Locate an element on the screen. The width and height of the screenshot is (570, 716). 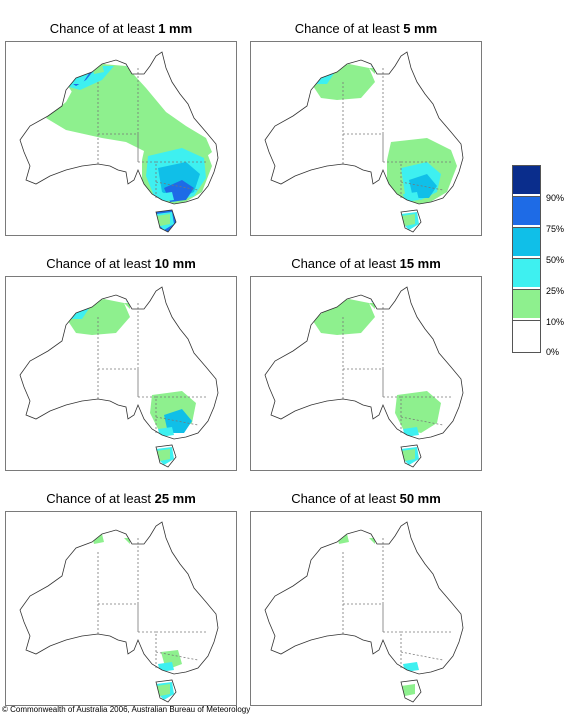
panel-title: Chance of at least 10 mm is located at coordinates (121, 263).